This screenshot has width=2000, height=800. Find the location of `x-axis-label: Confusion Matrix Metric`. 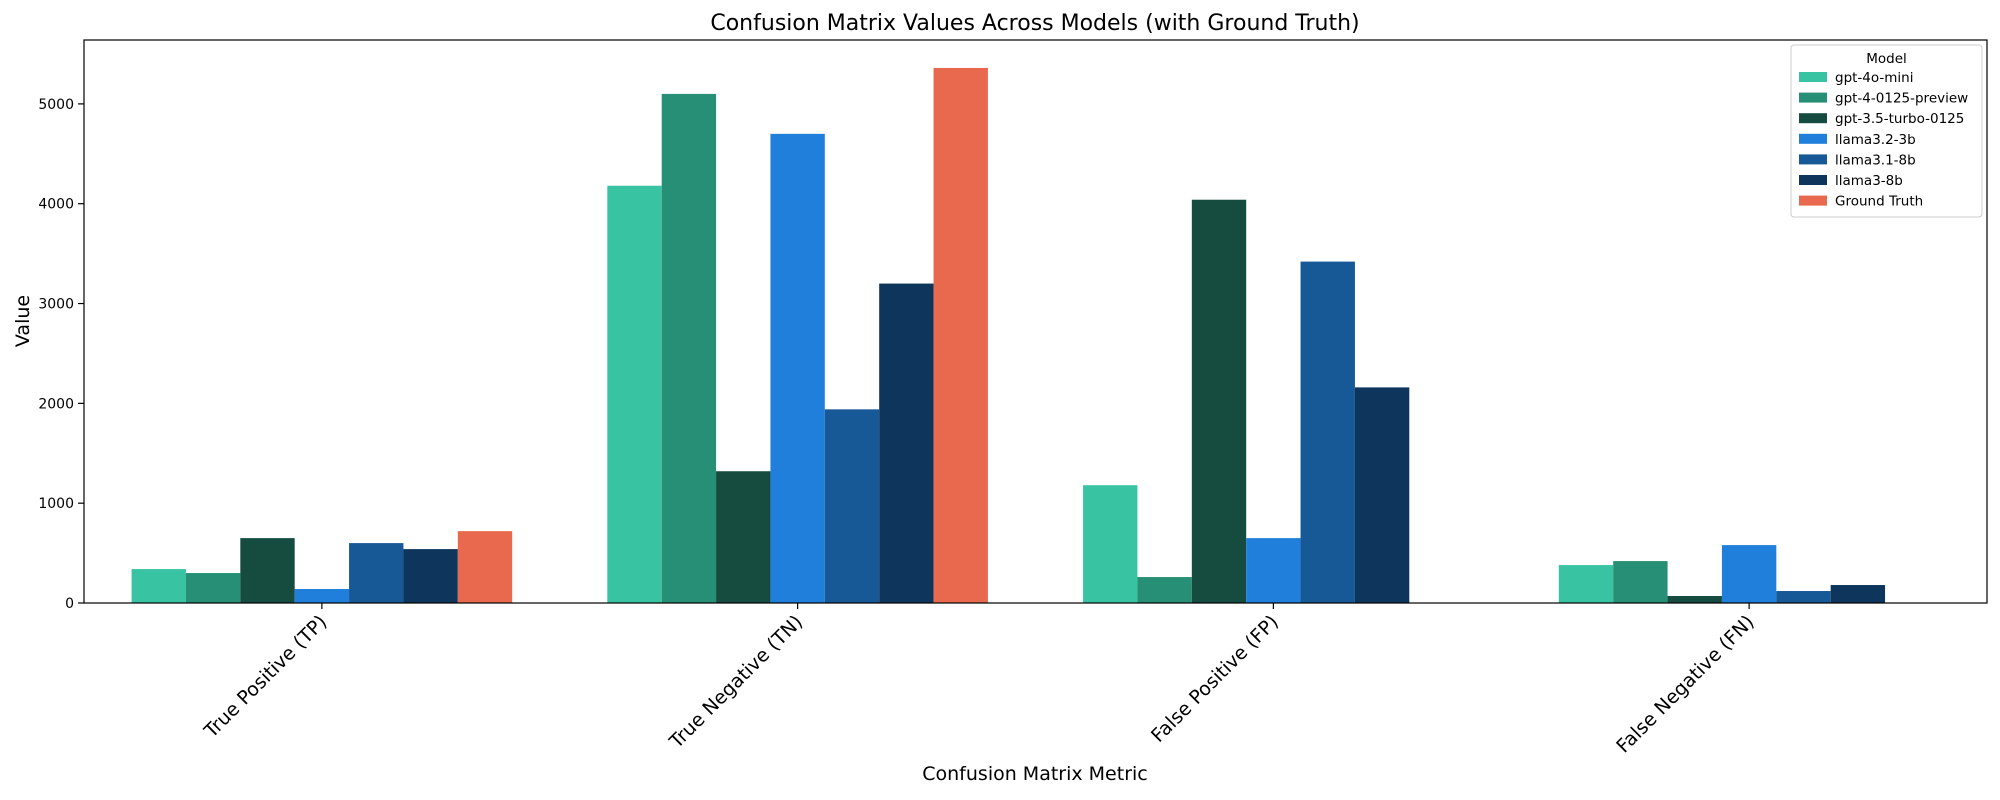

x-axis-label: Confusion Matrix Metric is located at coordinates (1034, 774).